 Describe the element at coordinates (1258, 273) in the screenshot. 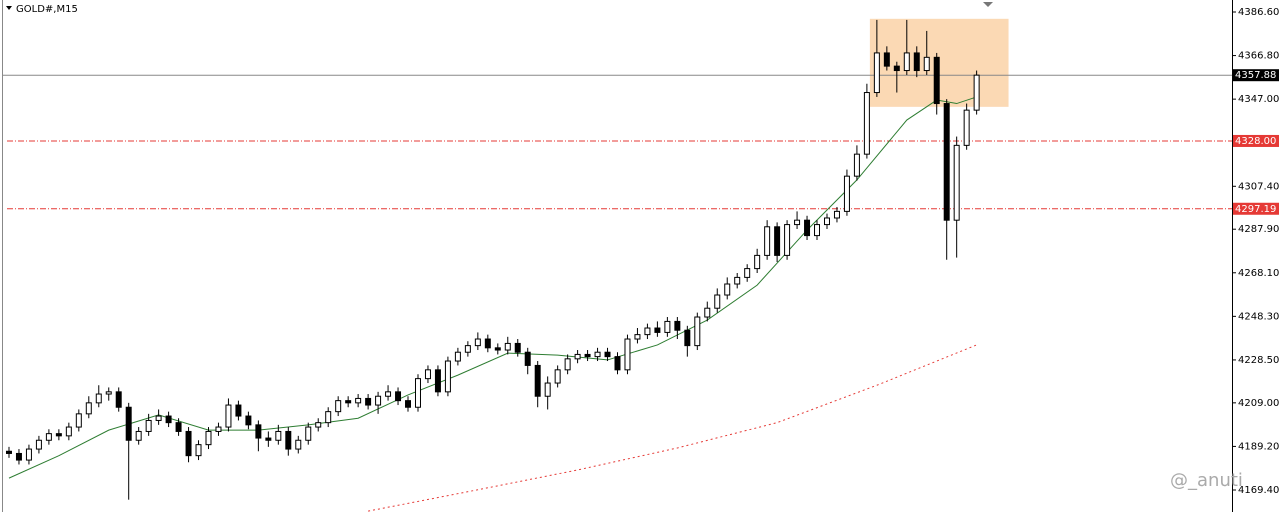

I see `y-tick-label: 4268.10` at that location.